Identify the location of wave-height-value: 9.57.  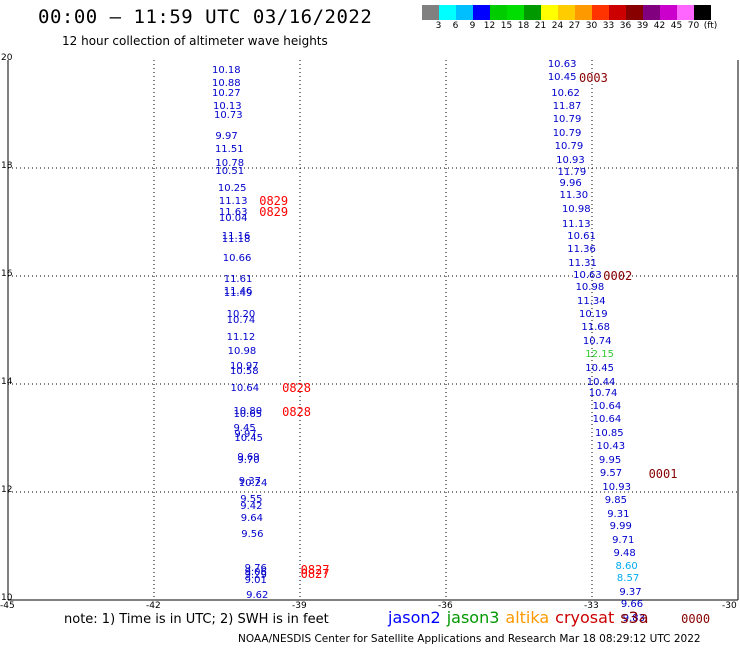
(611, 474).